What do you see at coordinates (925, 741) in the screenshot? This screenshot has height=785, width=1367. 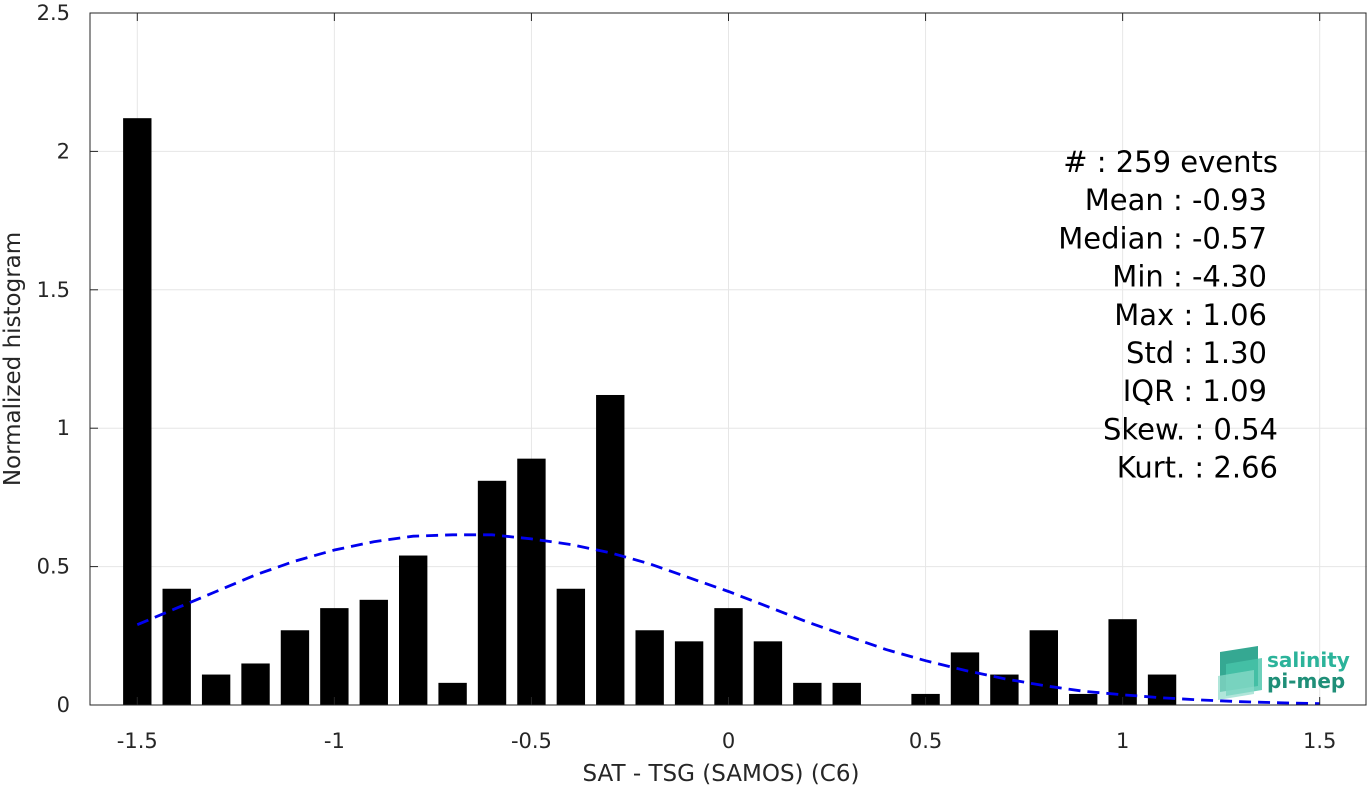 I see `x-tick-label: 0.5` at bounding box center [925, 741].